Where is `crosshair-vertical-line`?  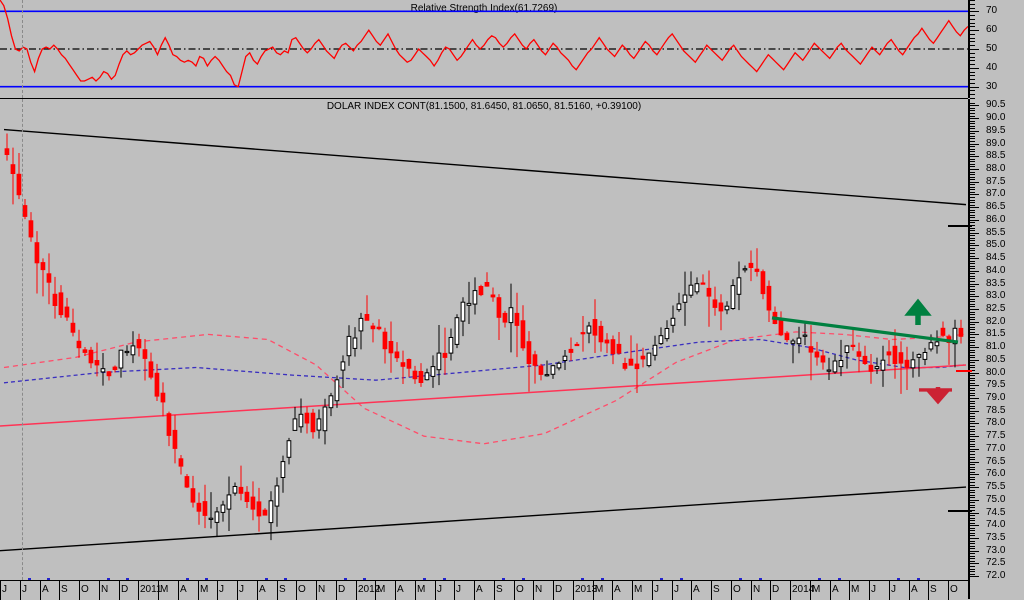 crosshair-vertical-line is located at coordinates (22, 49).